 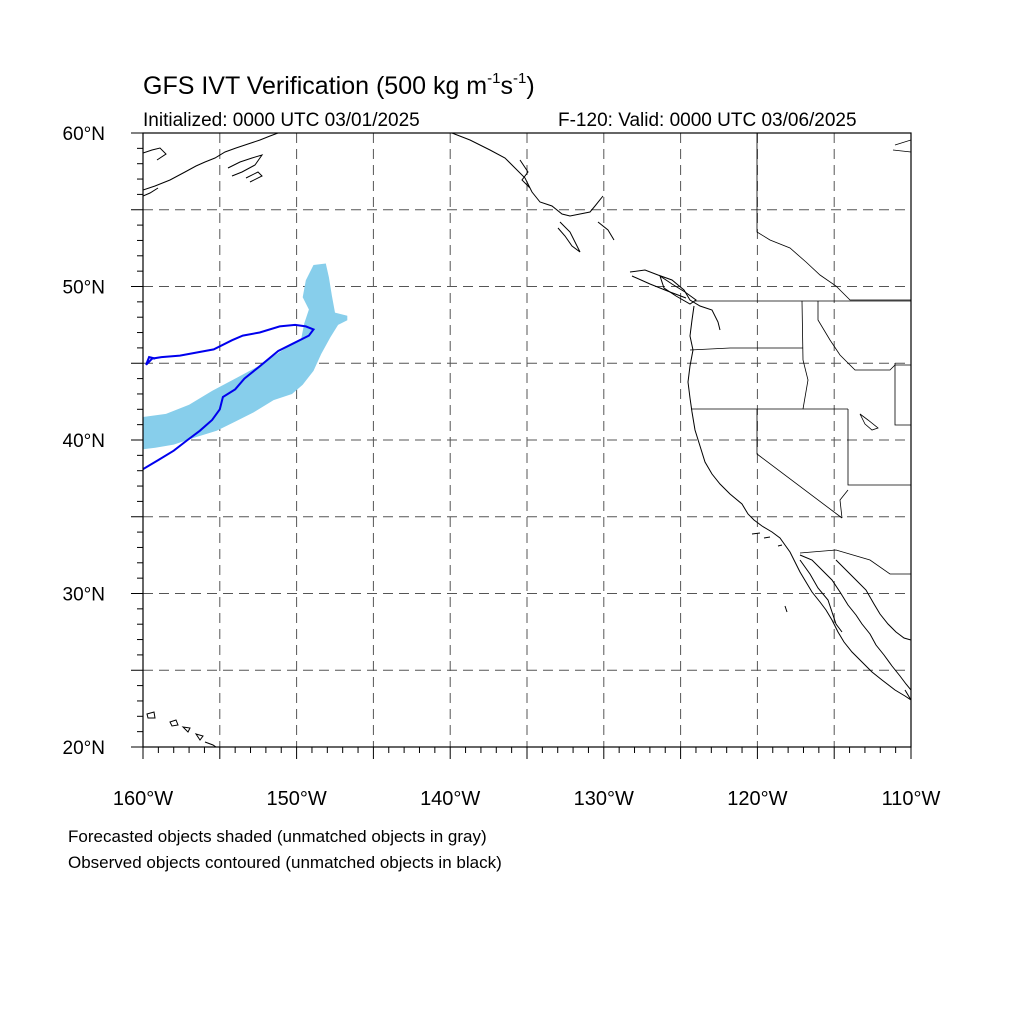 I want to click on channel-islands, so click(x=769, y=572).